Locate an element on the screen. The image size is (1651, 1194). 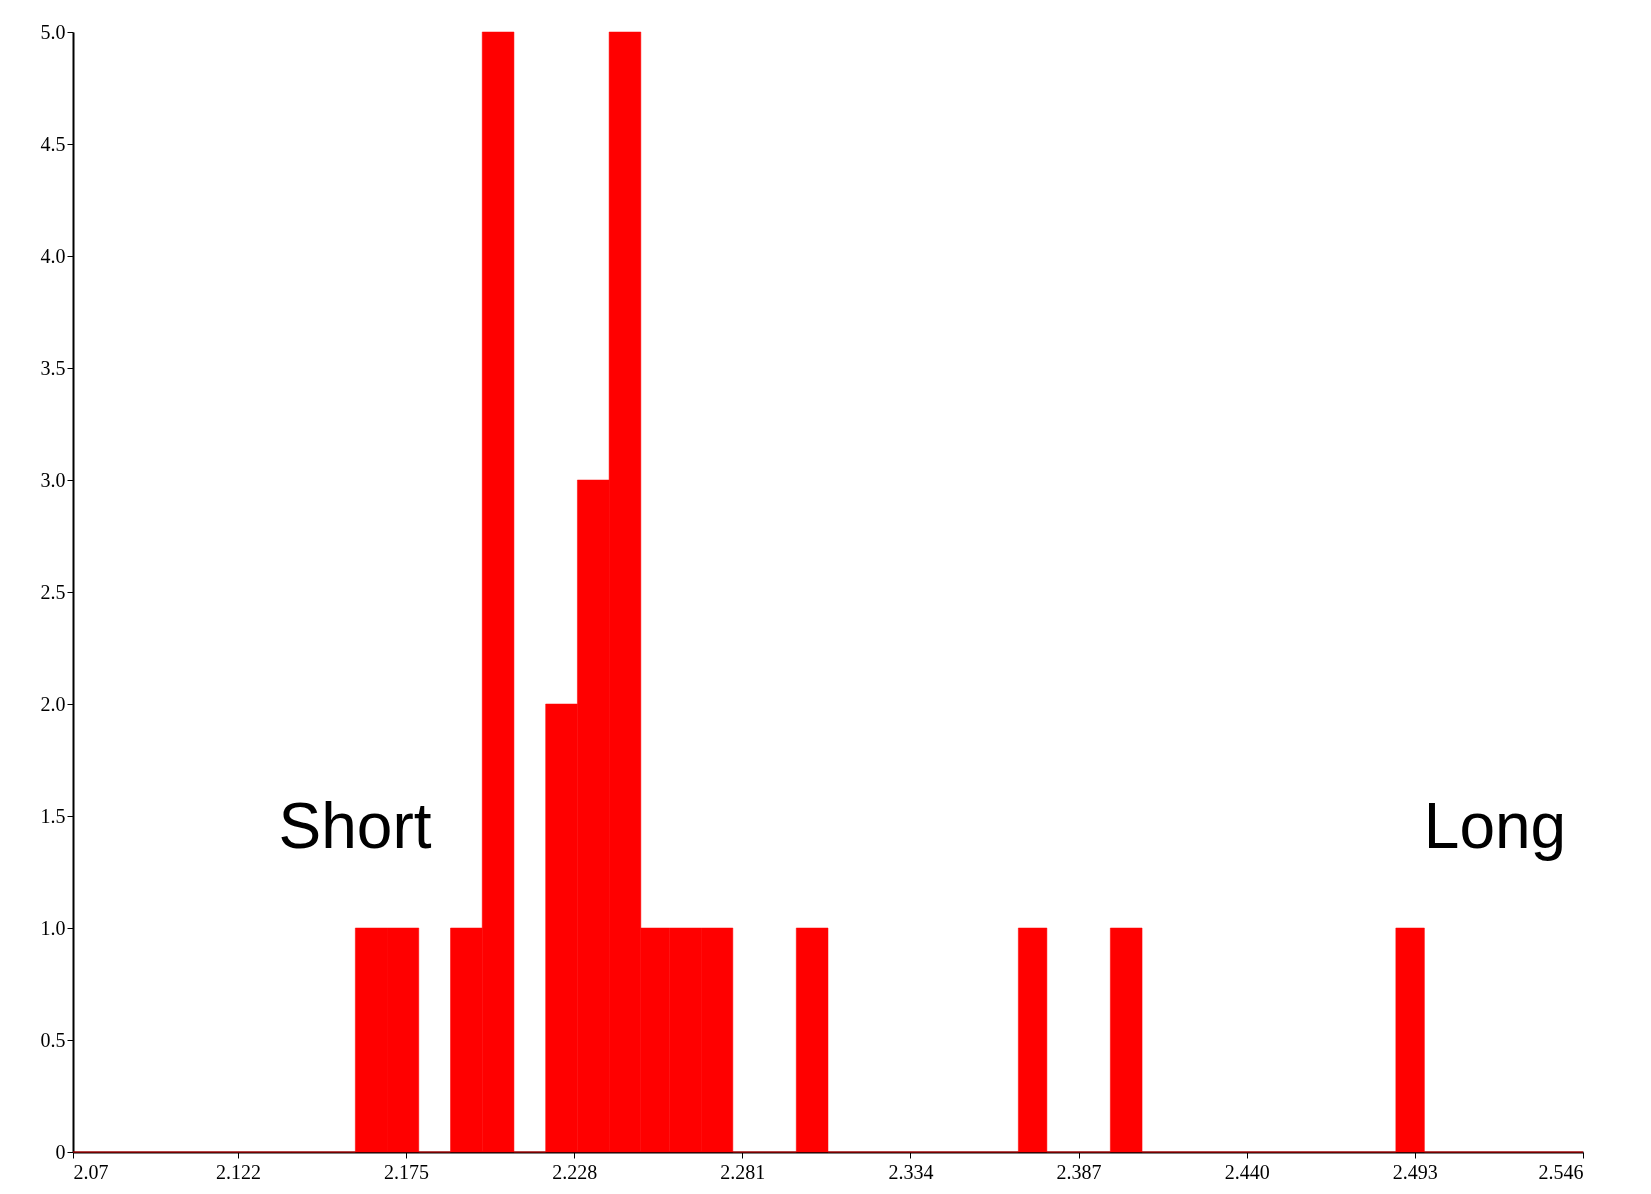
y-tick-label: 5.0 is located at coordinates (53, 31).